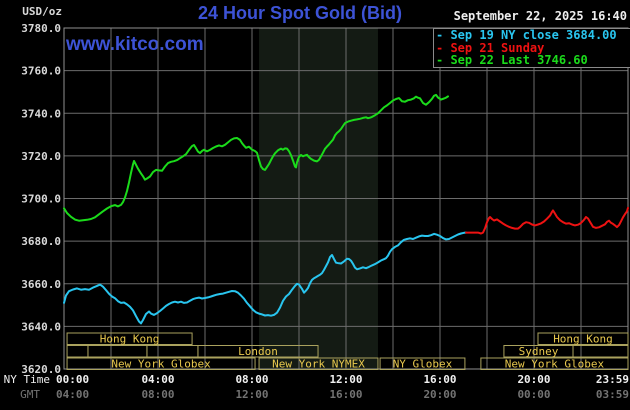 The image size is (630, 410). I want to click on x-tick-gmt-04:00: 04:00, so click(72, 394).